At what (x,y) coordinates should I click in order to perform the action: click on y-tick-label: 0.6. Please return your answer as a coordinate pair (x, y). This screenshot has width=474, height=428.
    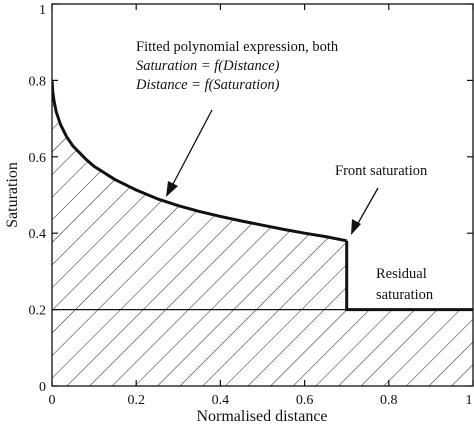
    Looking at the image, I should click on (38, 158).